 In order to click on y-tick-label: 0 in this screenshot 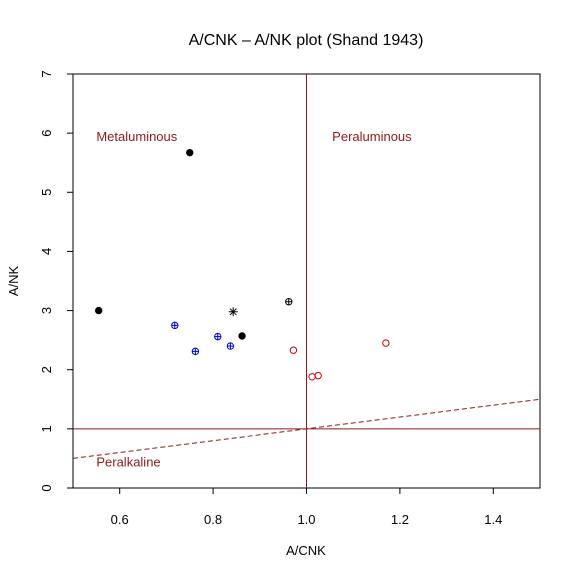, I will do `click(46, 487)`.